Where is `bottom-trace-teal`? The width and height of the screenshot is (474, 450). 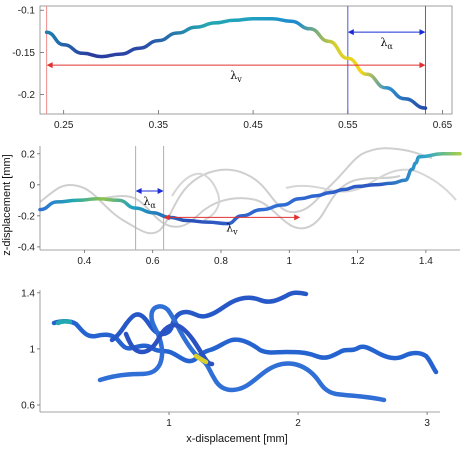
bottom-trace-teal is located at coordinates (64, 322).